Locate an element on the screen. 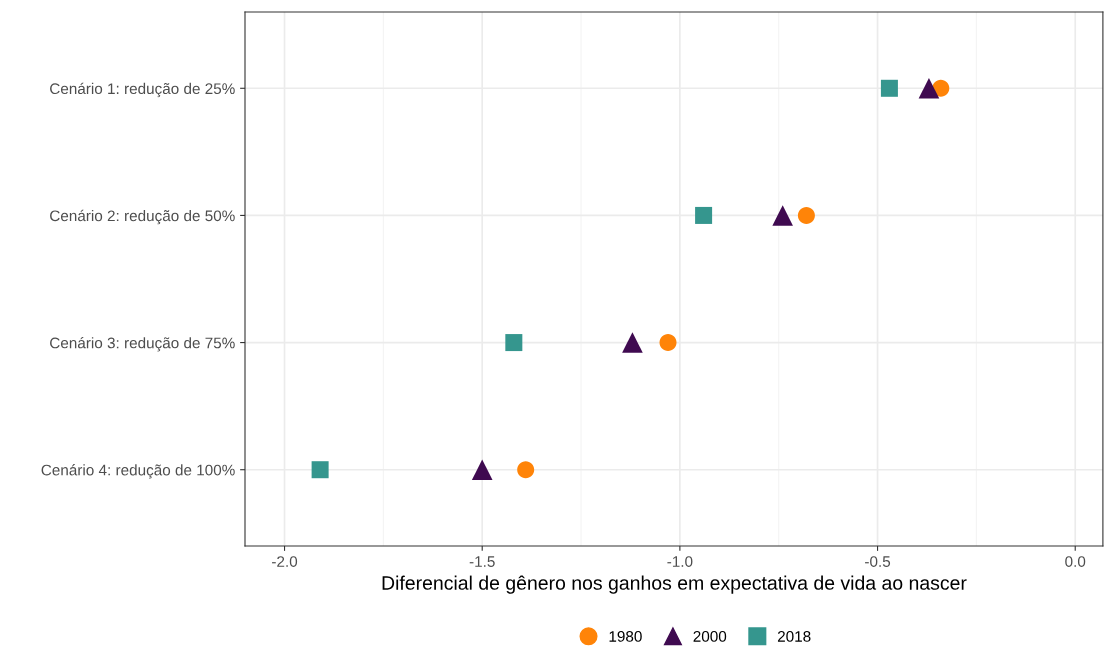 Image resolution: width=1104 pixels, height=654 pixels. y-tick-label: Cenário 4: redução de 100% is located at coordinates (138, 471).